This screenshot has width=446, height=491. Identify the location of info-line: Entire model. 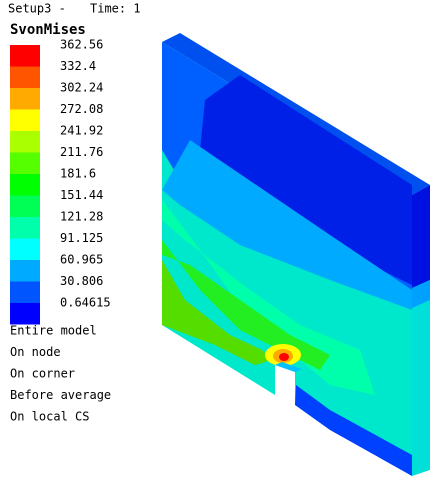
(53, 331).